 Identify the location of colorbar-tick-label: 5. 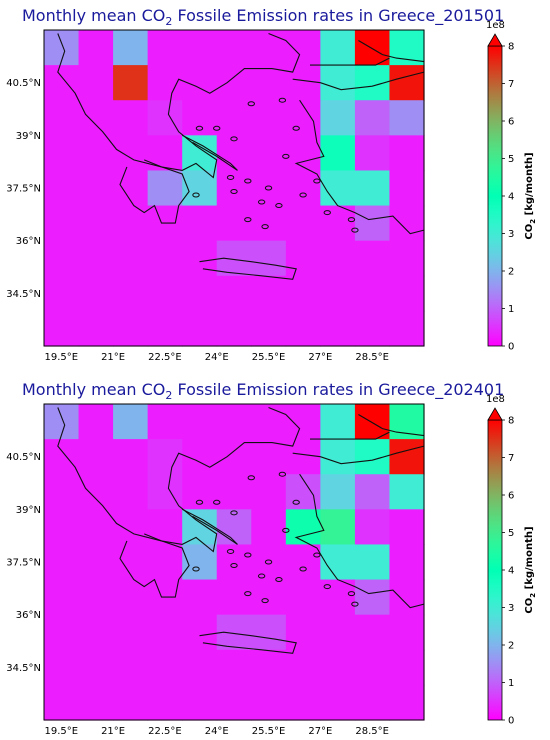
(511, 533).